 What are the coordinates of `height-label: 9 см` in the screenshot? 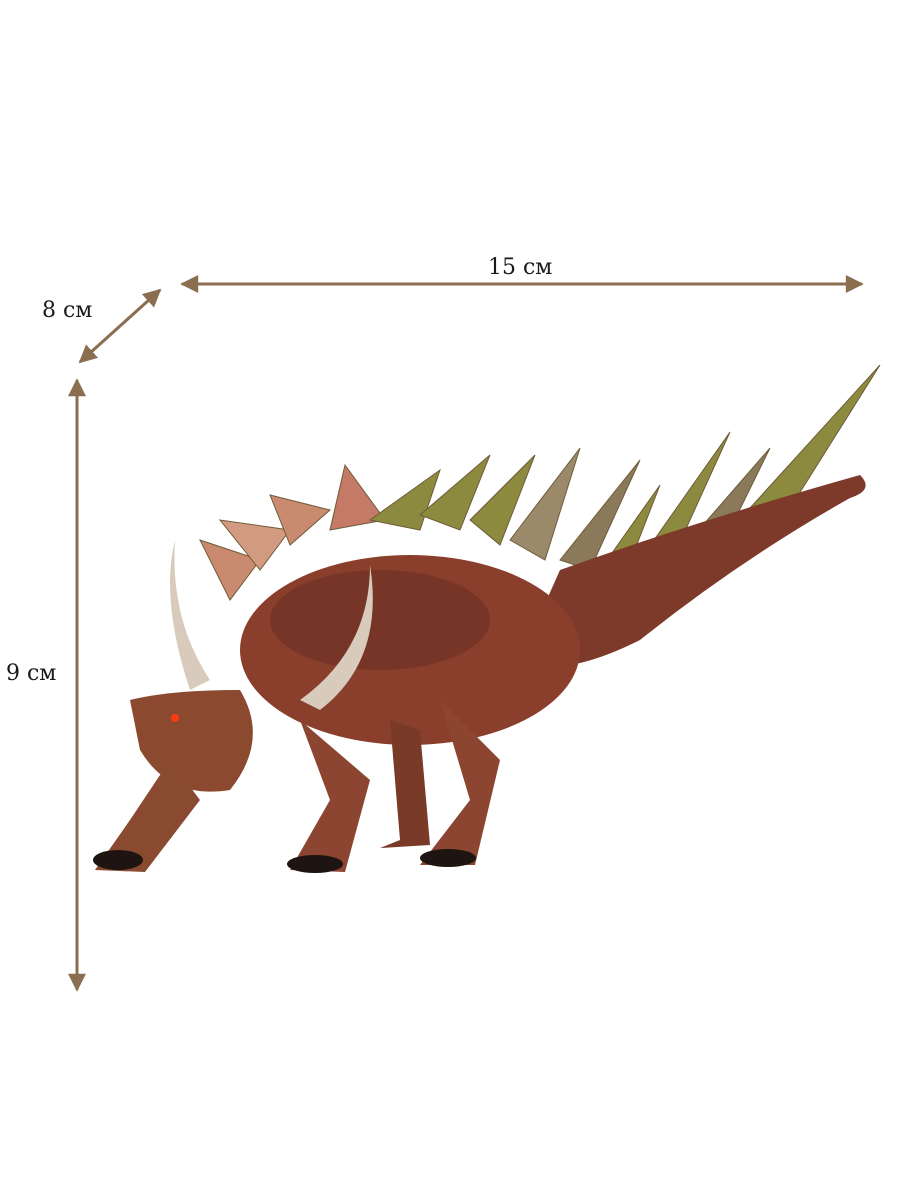 It's located at (31, 673).